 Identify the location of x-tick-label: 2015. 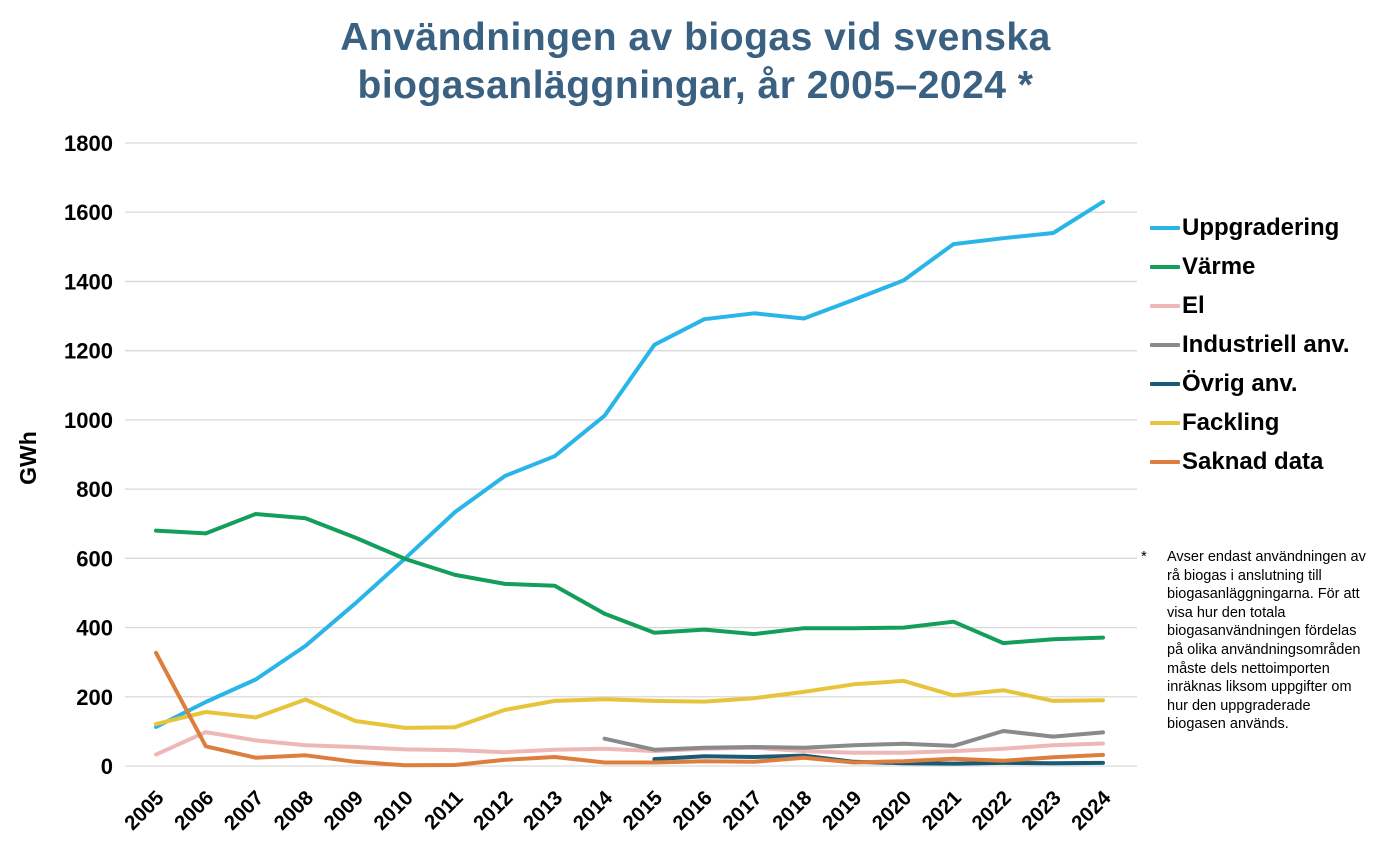
(642, 810).